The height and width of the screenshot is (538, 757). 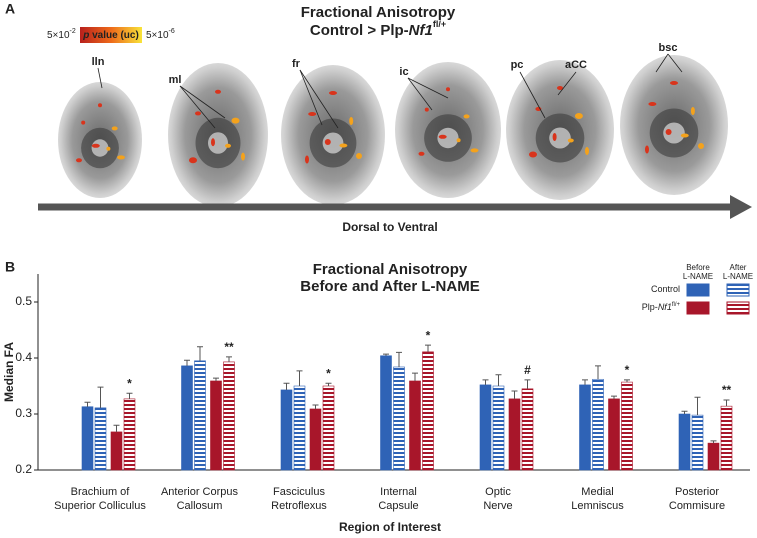 I want to click on region-label: ml, so click(x=175, y=80).